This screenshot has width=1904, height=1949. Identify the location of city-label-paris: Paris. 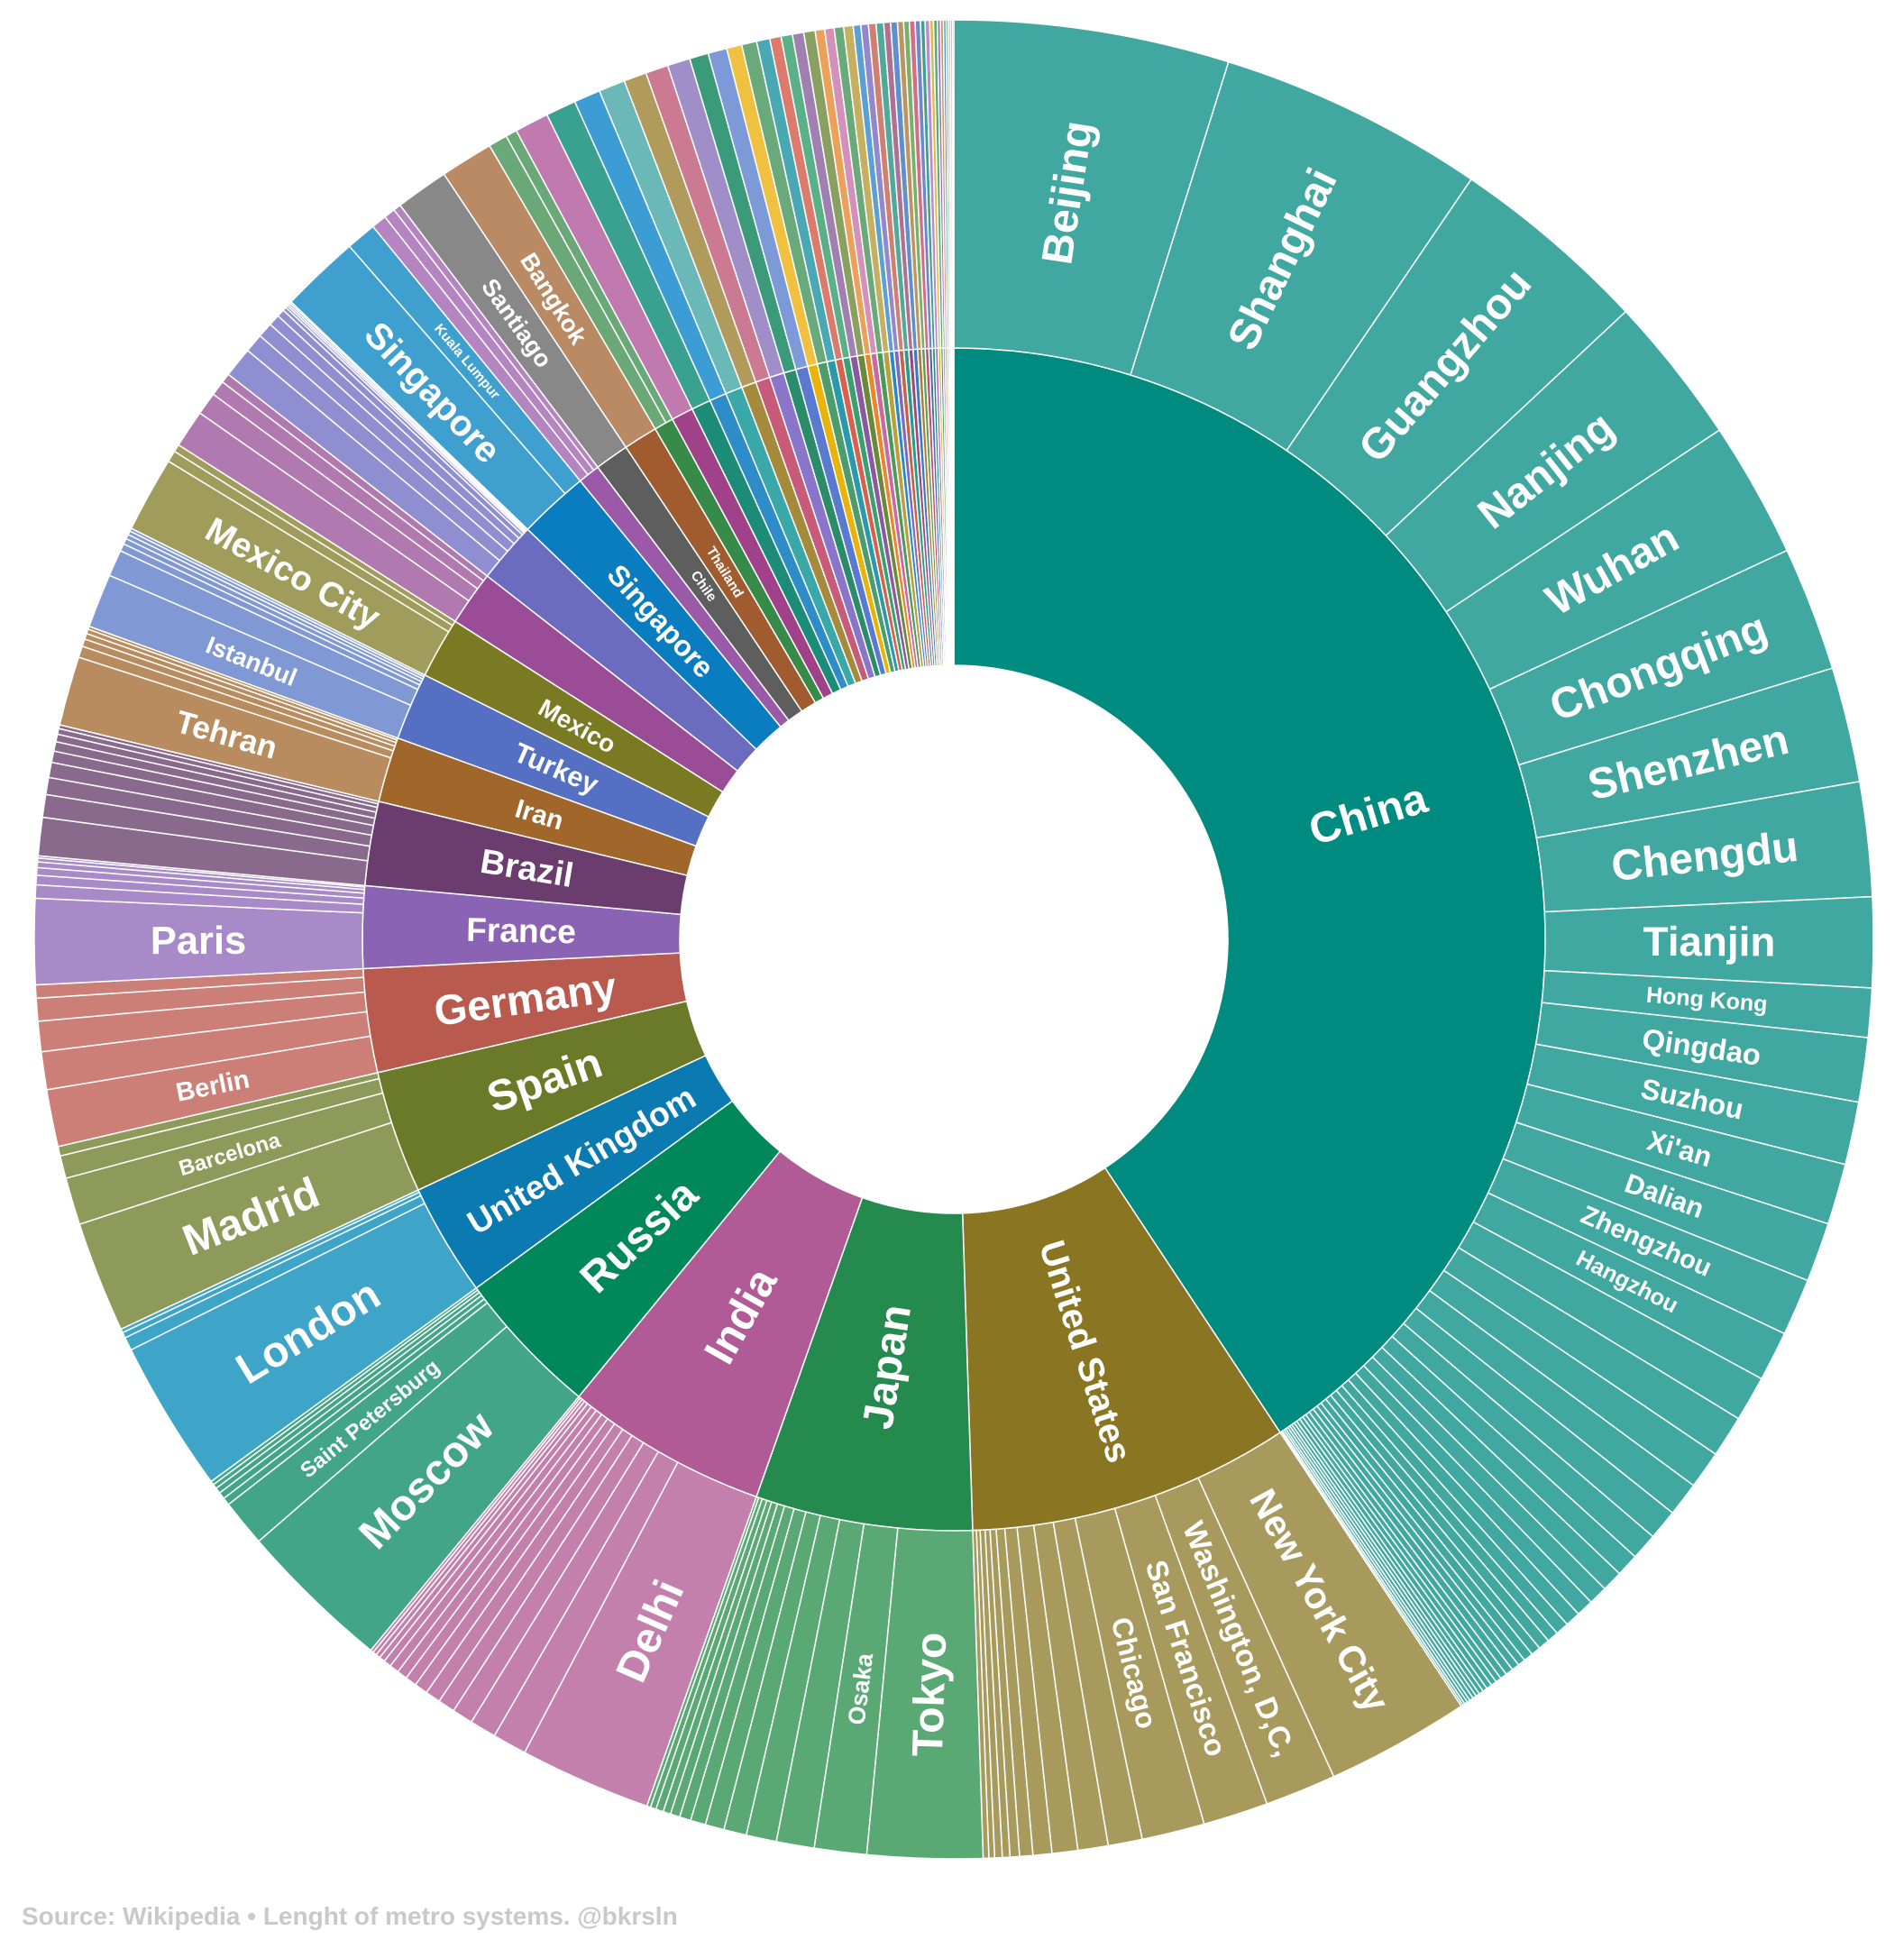
(199, 941).